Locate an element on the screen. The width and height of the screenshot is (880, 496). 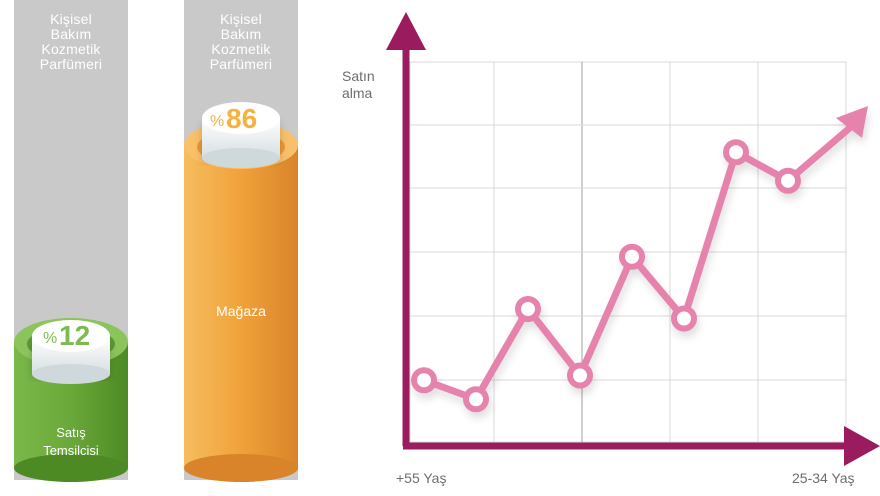
percent-value-left: 12 is located at coordinates (74, 335).